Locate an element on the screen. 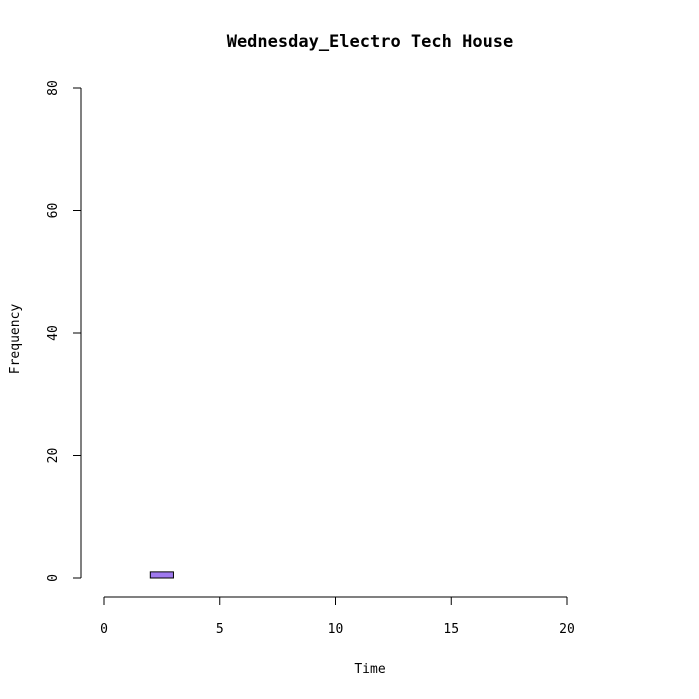 The image size is (699, 699). y-tick-label: 80 is located at coordinates (53, 88).